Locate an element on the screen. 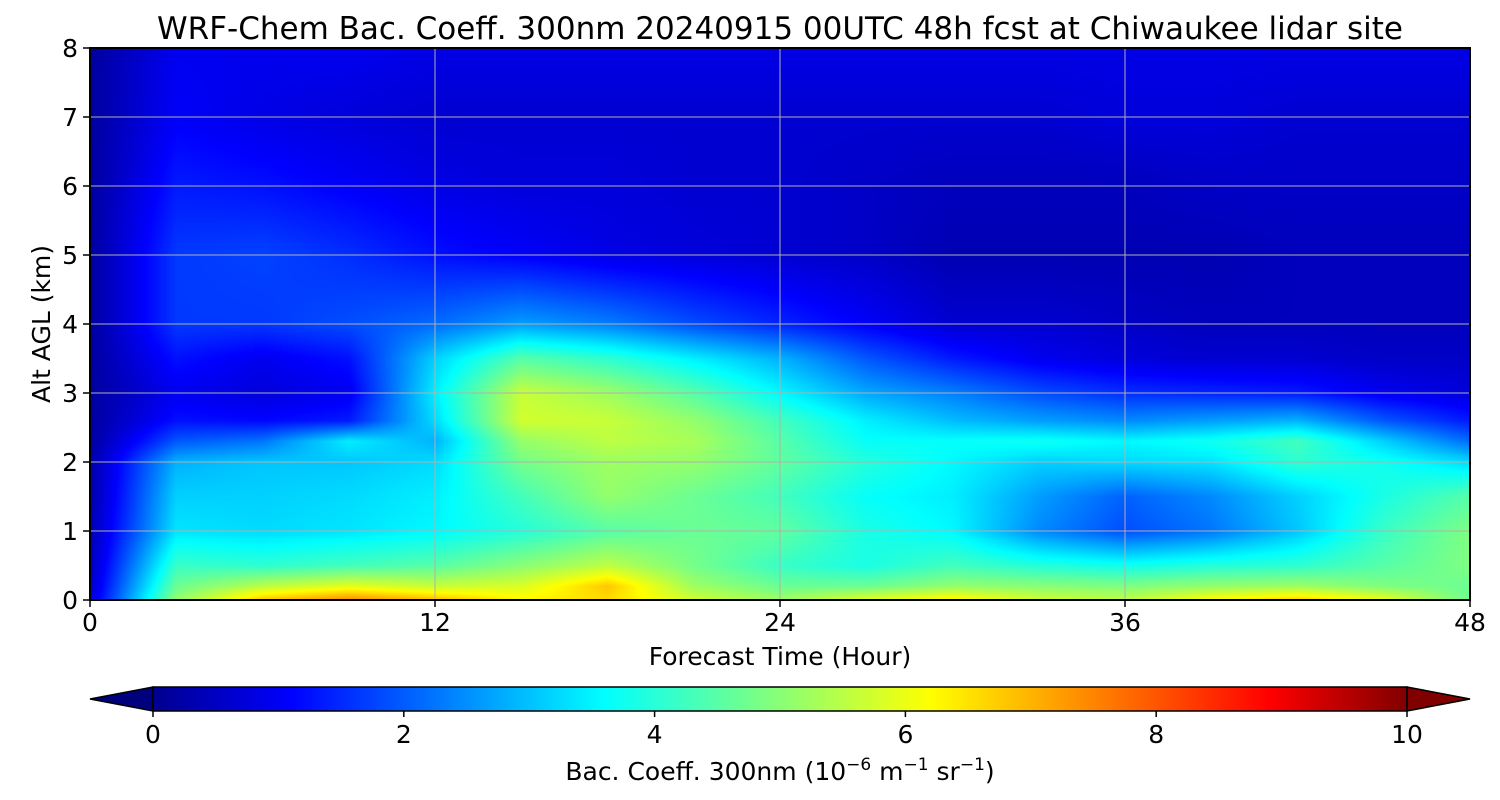  colorbar-gradient is located at coordinates (780, 699).